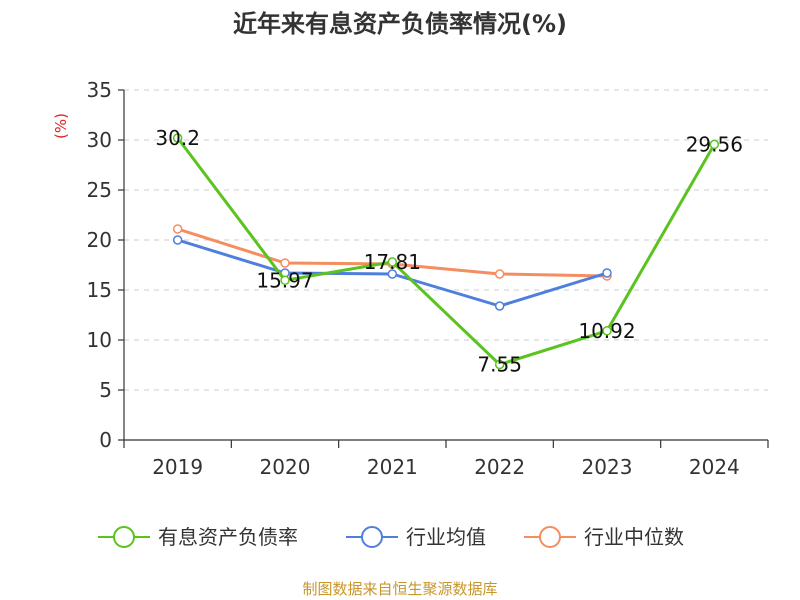 The height and width of the screenshot is (600, 800). What do you see at coordinates (99, 240) in the screenshot?
I see `y-tick-label: 20` at bounding box center [99, 240].